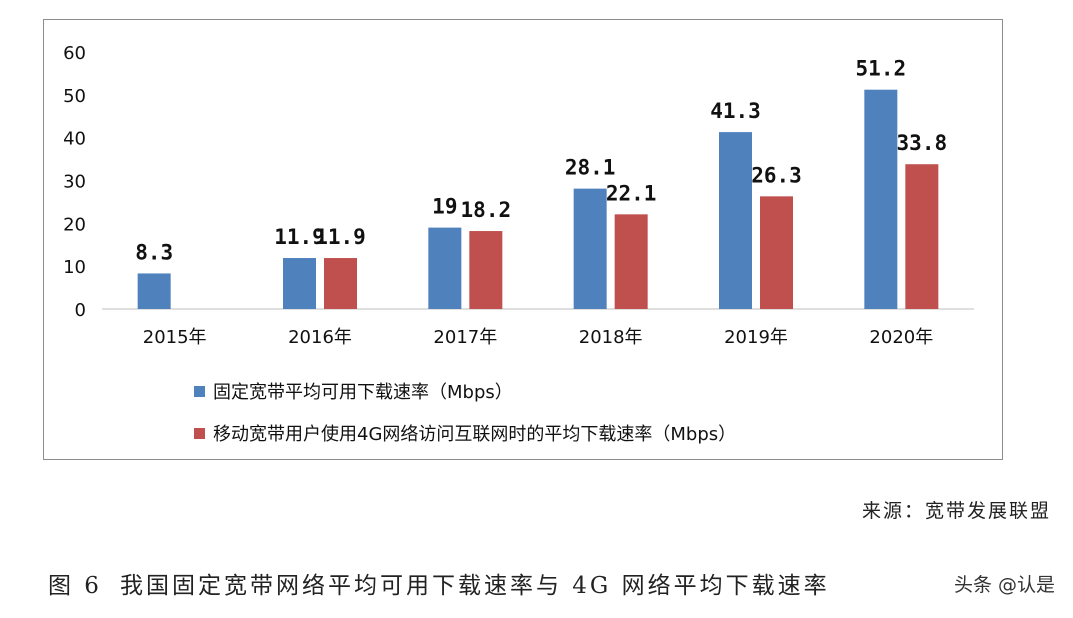 The image size is (1073, 618). I want to click on y-tick-label: 10, so click(74, 267).